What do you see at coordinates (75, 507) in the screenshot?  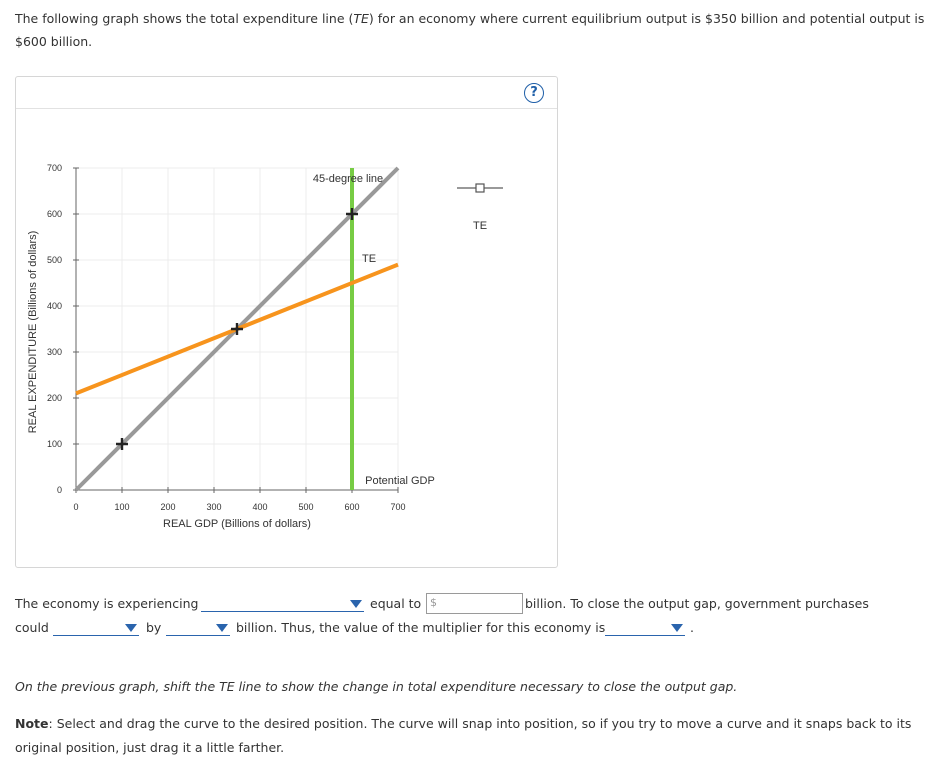 I see `x-tick-label: 0` at bounding box center [75, 507].